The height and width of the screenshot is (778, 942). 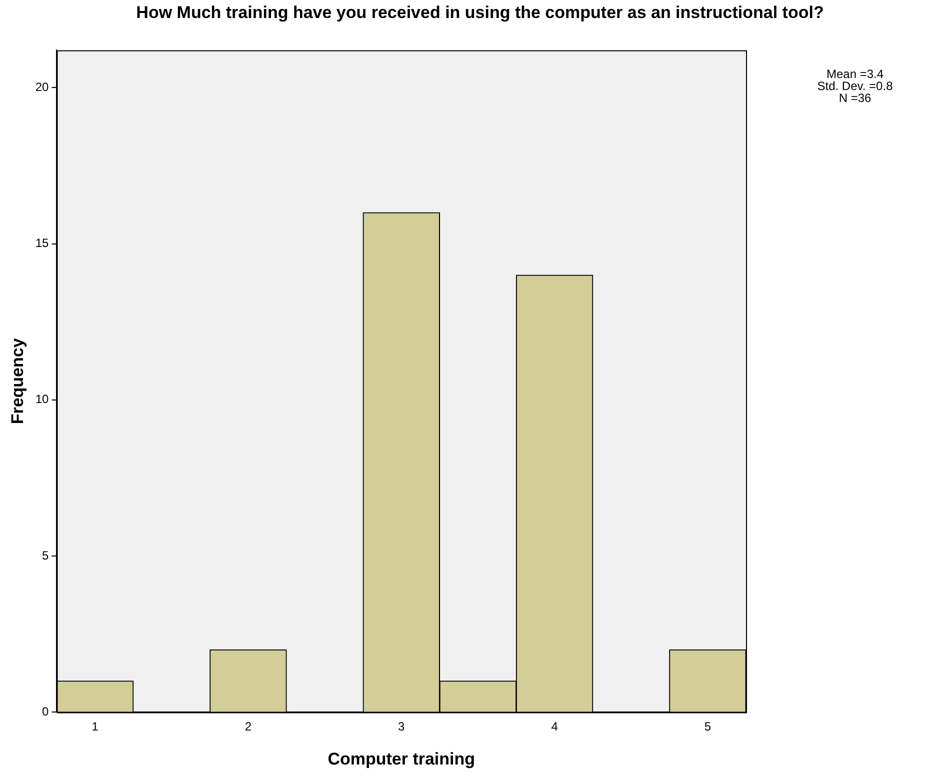 What do you see at coordinates (248, 727) in the screenshot?
I see `x-tick-label: 2` at bounding box center [248, 727].